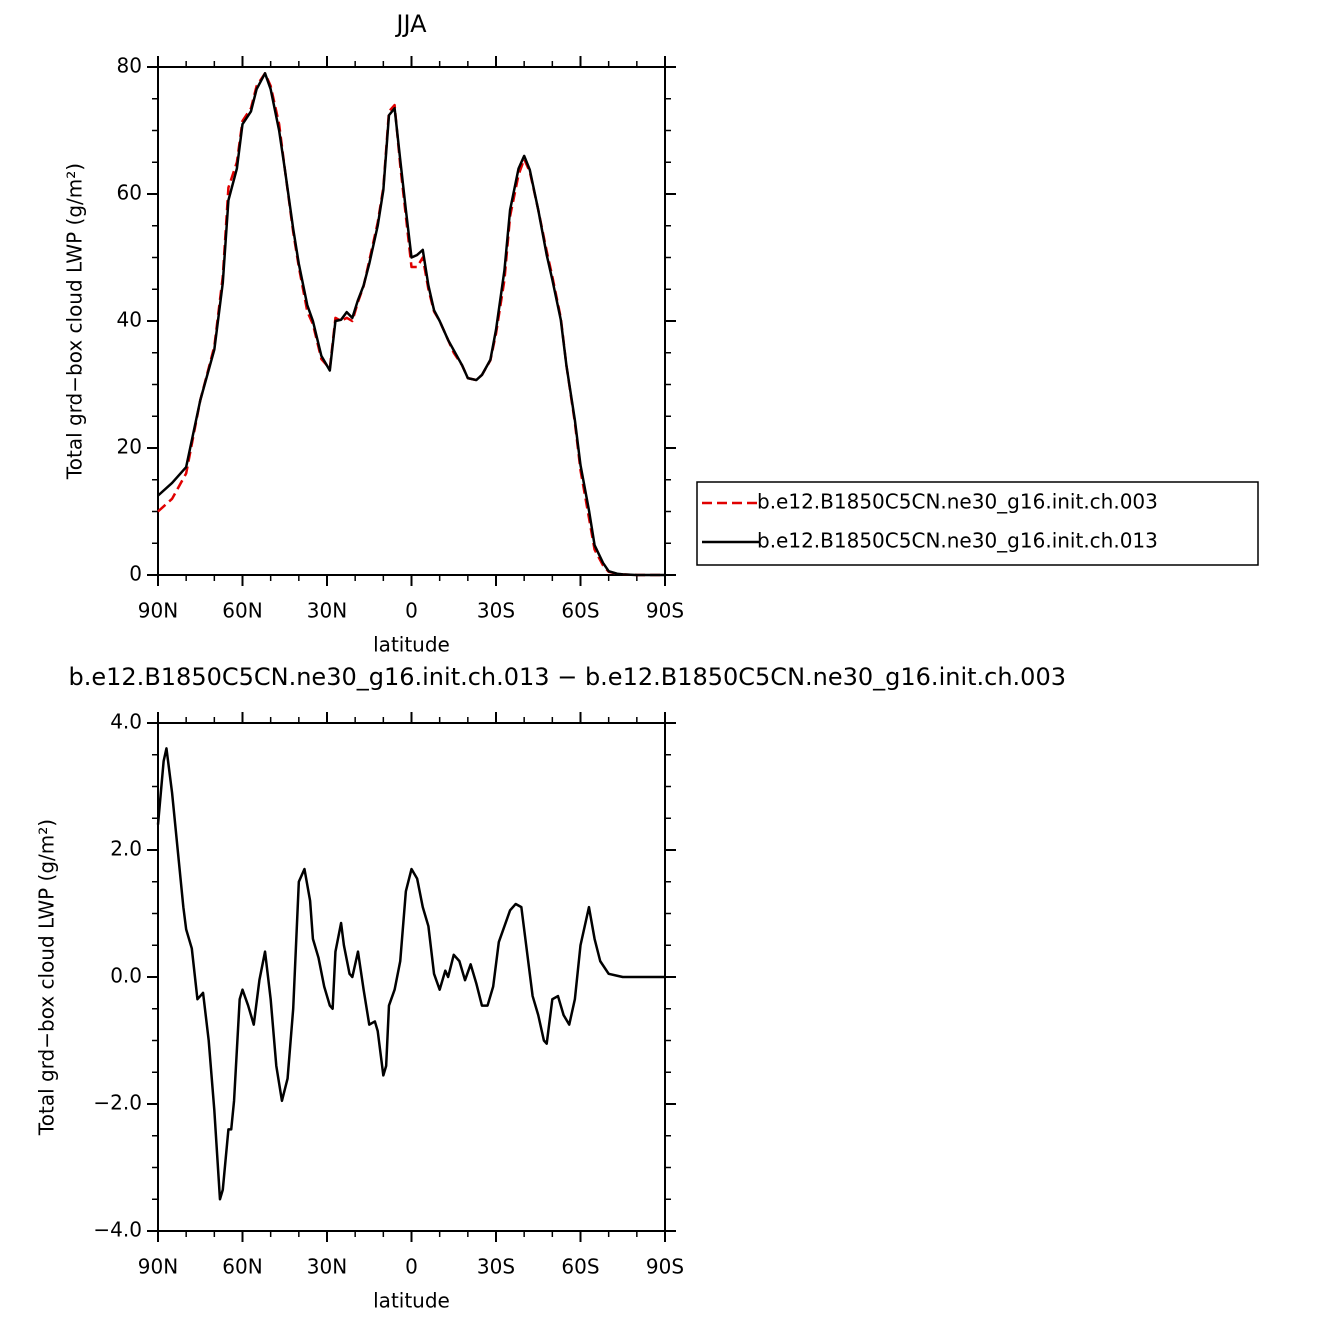 Image resolution: width=1322 pixels, height=1325 pixels. Describe the element at coordinates (126, 849) in the screenshot. I see `y-tick-label: 2.0` at that location.